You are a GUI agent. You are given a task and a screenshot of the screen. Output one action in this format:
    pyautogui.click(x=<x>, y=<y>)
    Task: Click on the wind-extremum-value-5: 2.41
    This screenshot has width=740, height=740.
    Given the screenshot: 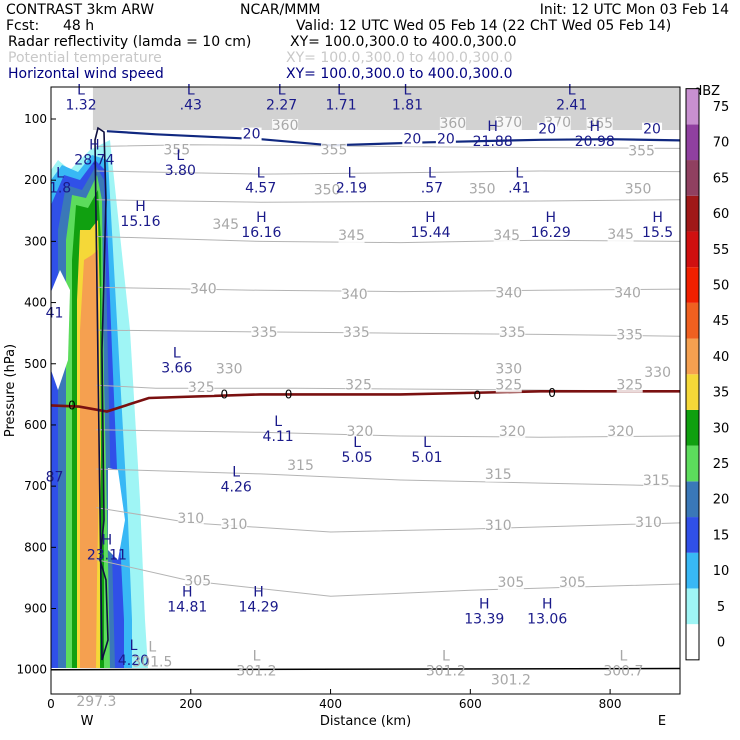 What is the action you would take?
    pyautogui.click(x=571, y=106)
    